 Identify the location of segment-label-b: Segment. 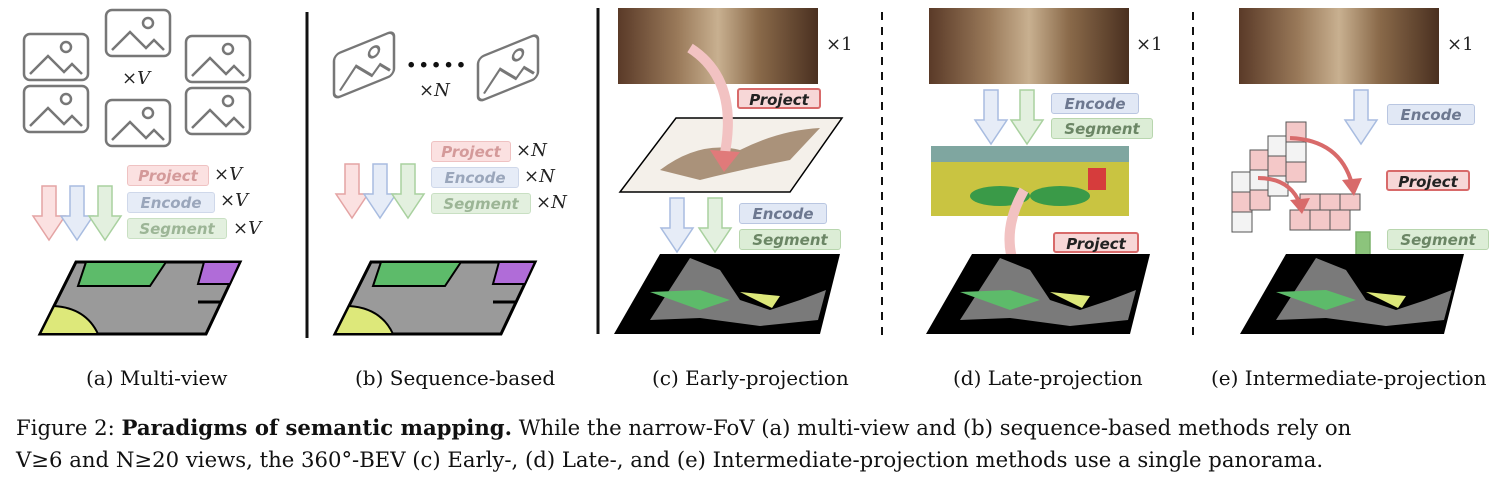
(481, 203).